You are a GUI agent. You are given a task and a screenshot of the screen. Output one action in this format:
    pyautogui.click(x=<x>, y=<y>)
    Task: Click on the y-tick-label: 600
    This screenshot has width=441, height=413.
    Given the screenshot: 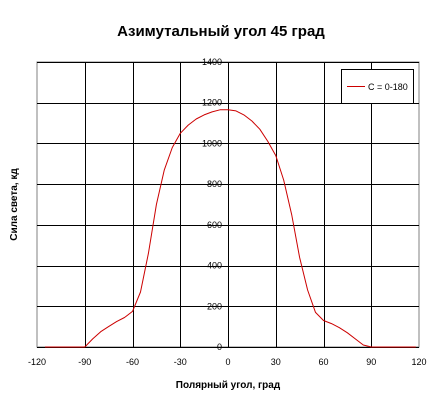 What is the action you would take?
    pyautogui.click(x=214, y=225)
    